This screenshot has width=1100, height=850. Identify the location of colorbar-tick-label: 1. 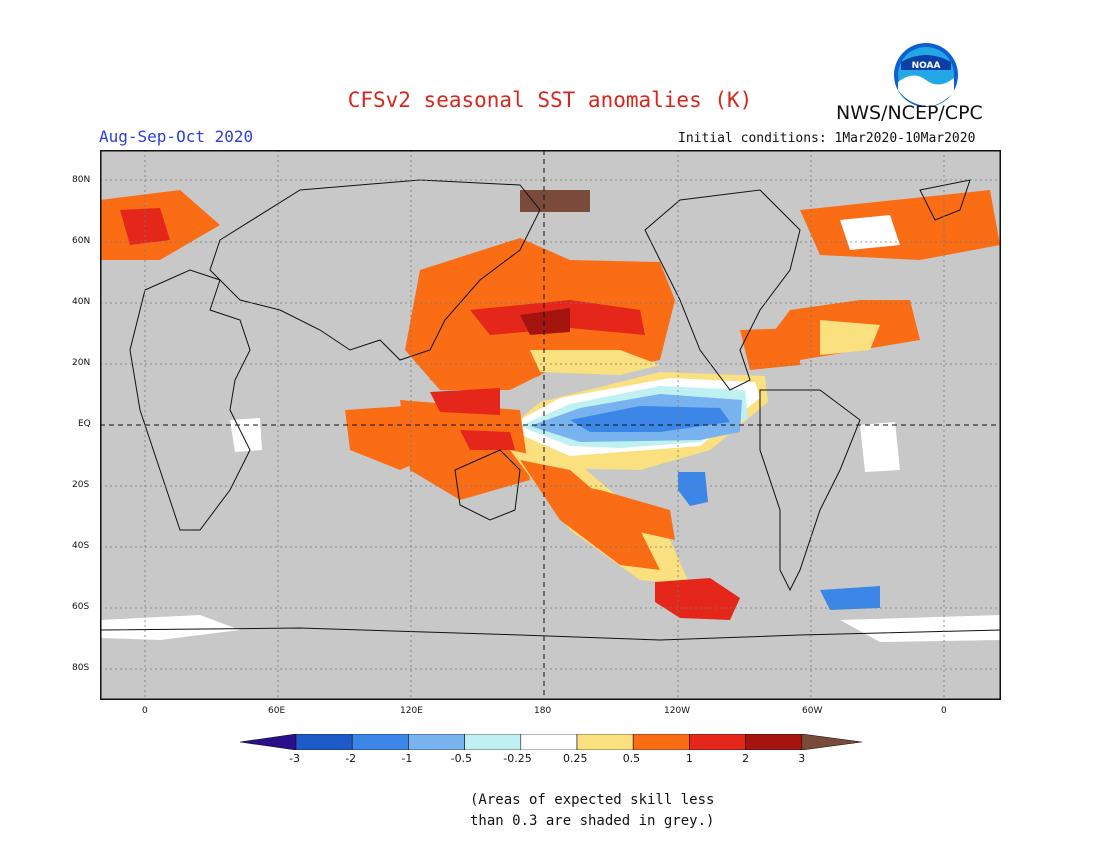
(689, 758).